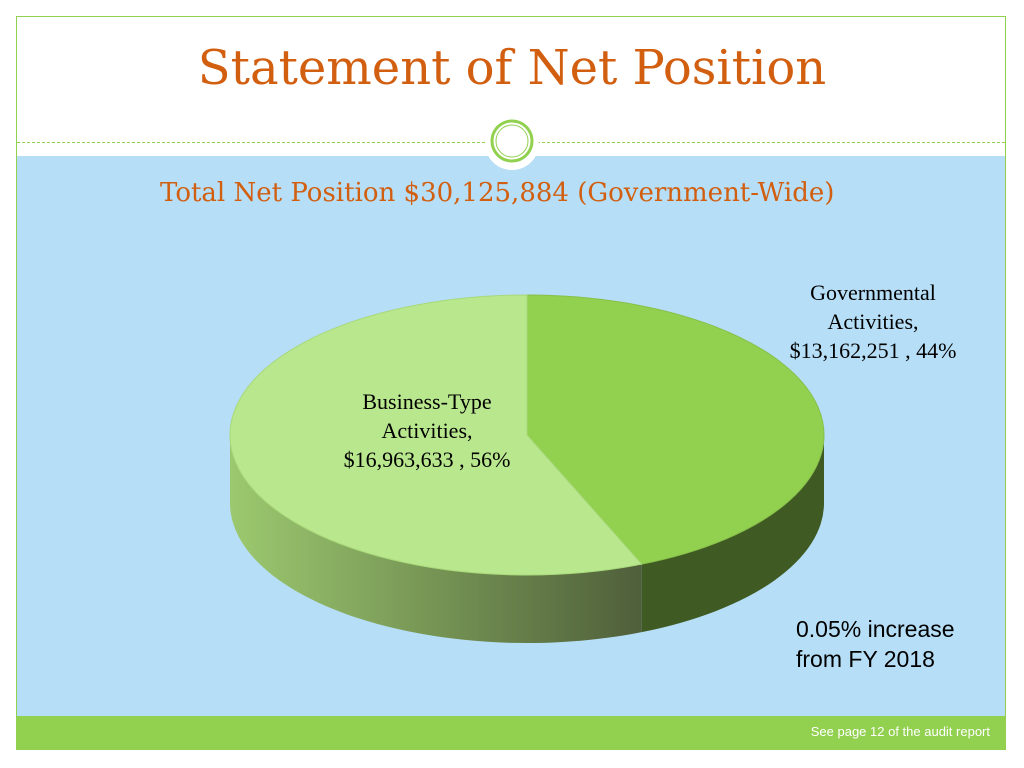  I want to click on slice-business, so click(436, 435).